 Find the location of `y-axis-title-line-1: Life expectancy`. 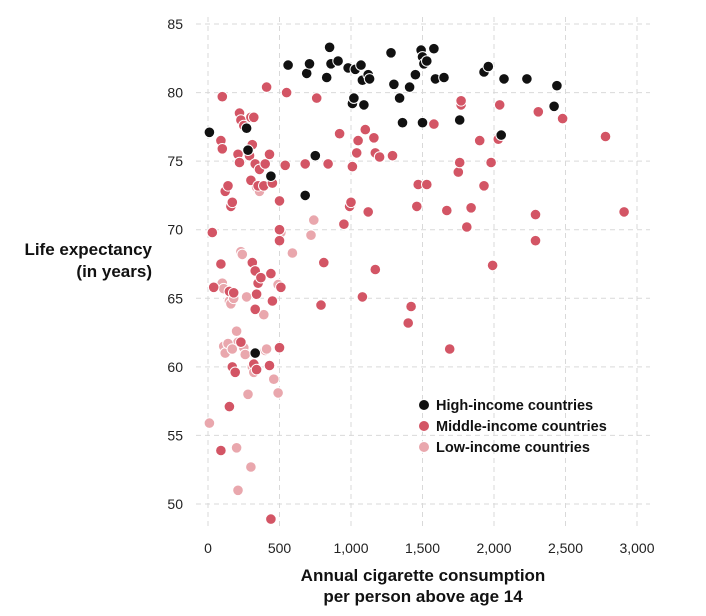

y-axis-title-line-1: Life expectancy is located at coordinates (88, 249).